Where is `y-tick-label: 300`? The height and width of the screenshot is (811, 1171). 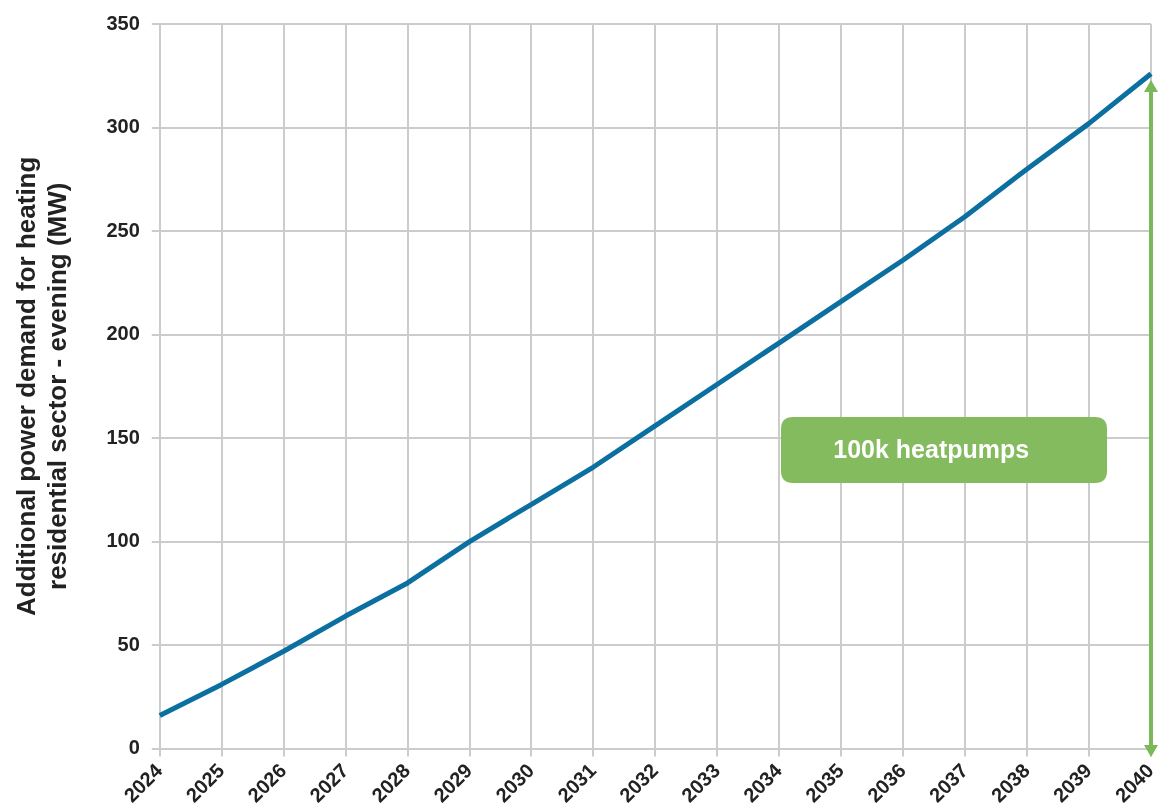
y-tick-label: 300 is located at coordinates (123, 126).